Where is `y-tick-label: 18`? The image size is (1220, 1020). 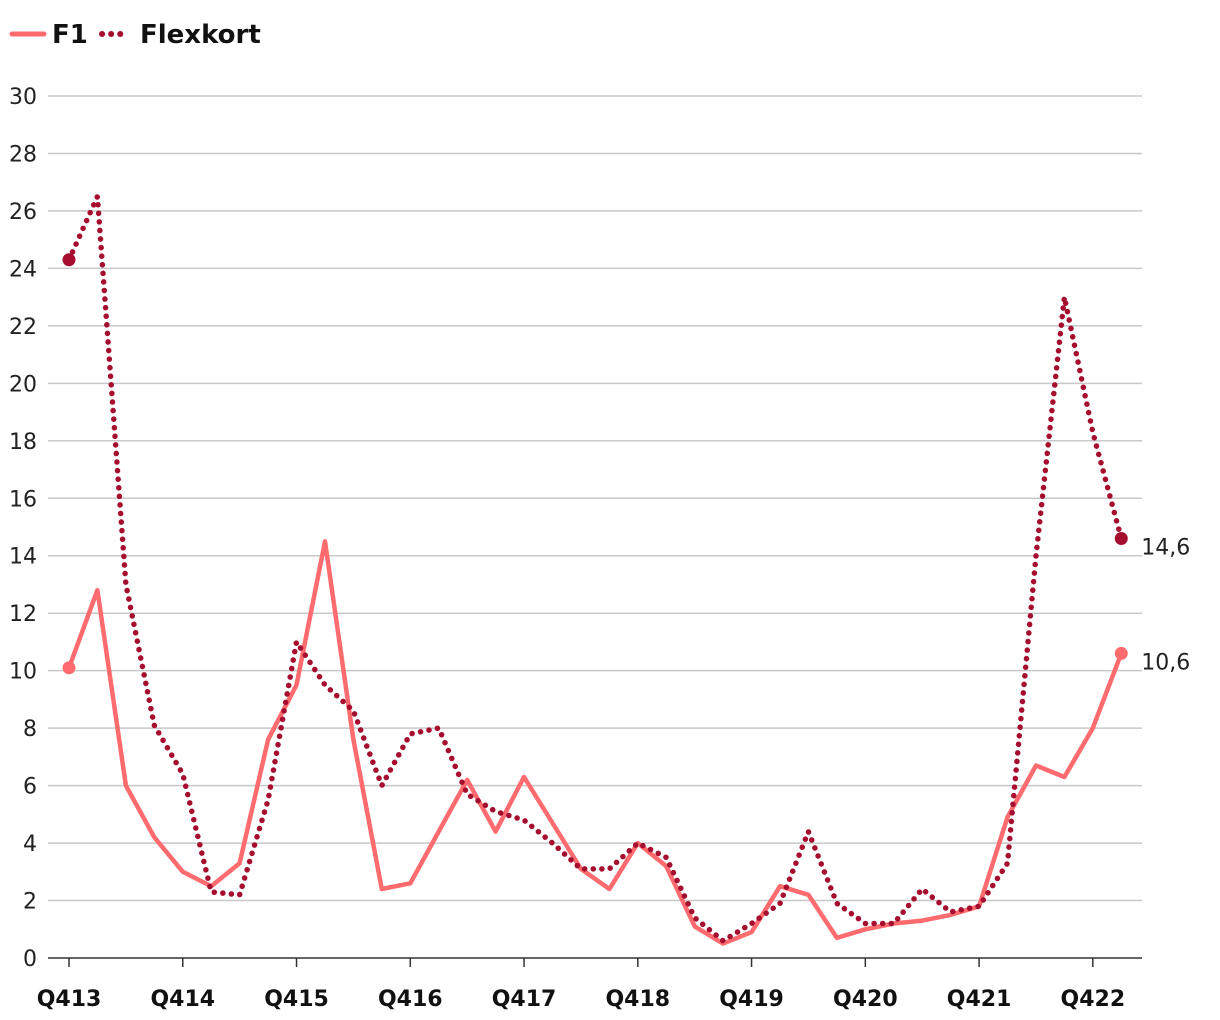 y-tick-label: 18 is located at coordinates (23, 442).